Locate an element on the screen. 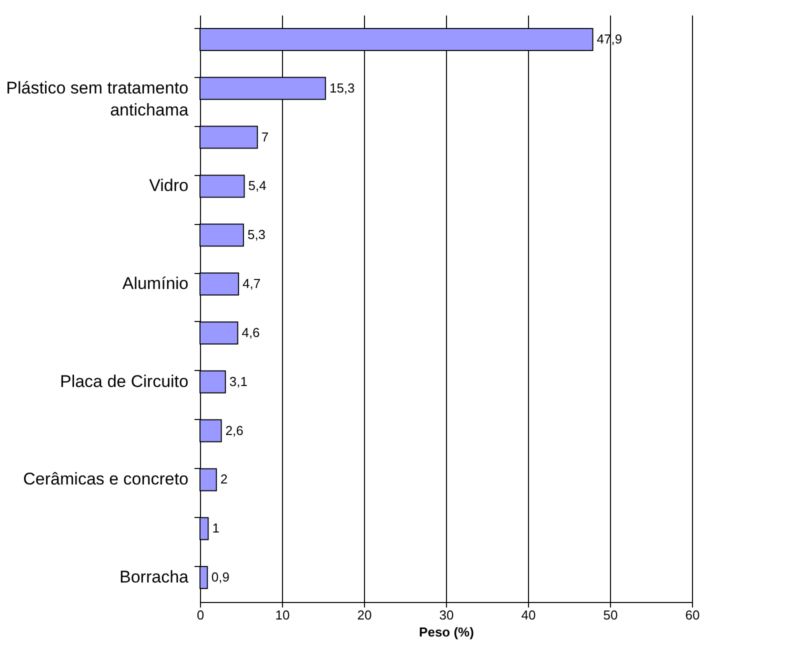 The image size is (802, 656). data-label: 2,6 is located at coordinates (234, 430).